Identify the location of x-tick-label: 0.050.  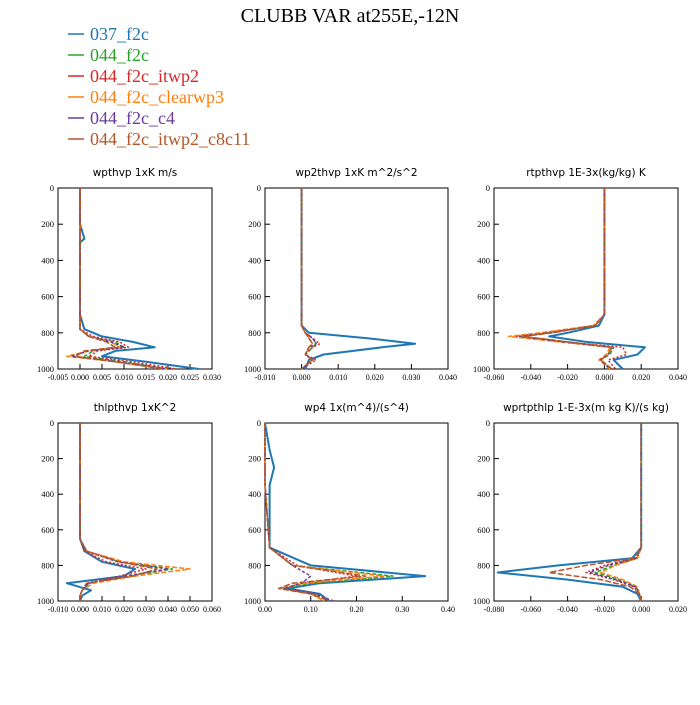
(190, 609).